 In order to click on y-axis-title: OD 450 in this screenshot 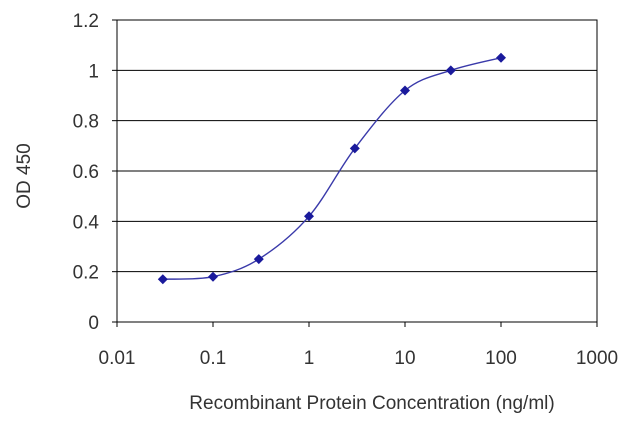, I will do `click(24, 175)`.